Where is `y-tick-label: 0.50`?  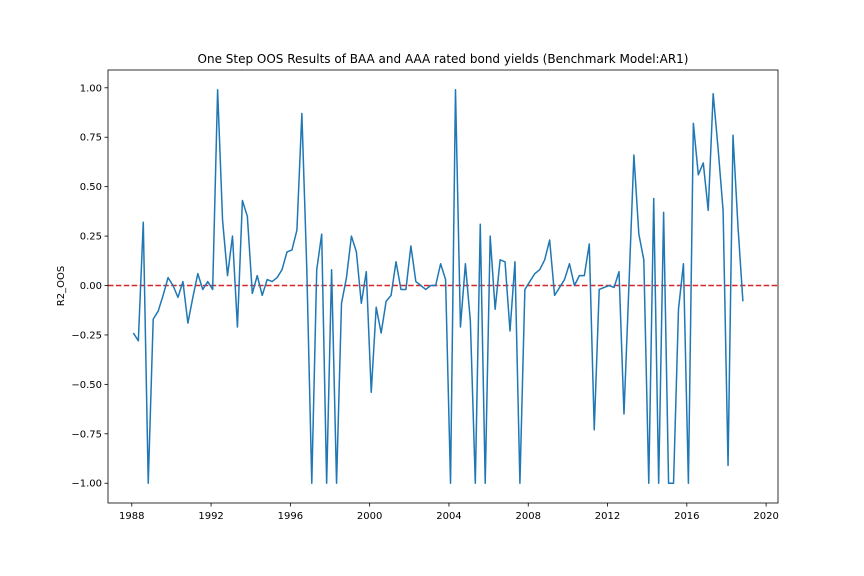 y-tick-label: 0.50 is located at coordinates (91, 187).